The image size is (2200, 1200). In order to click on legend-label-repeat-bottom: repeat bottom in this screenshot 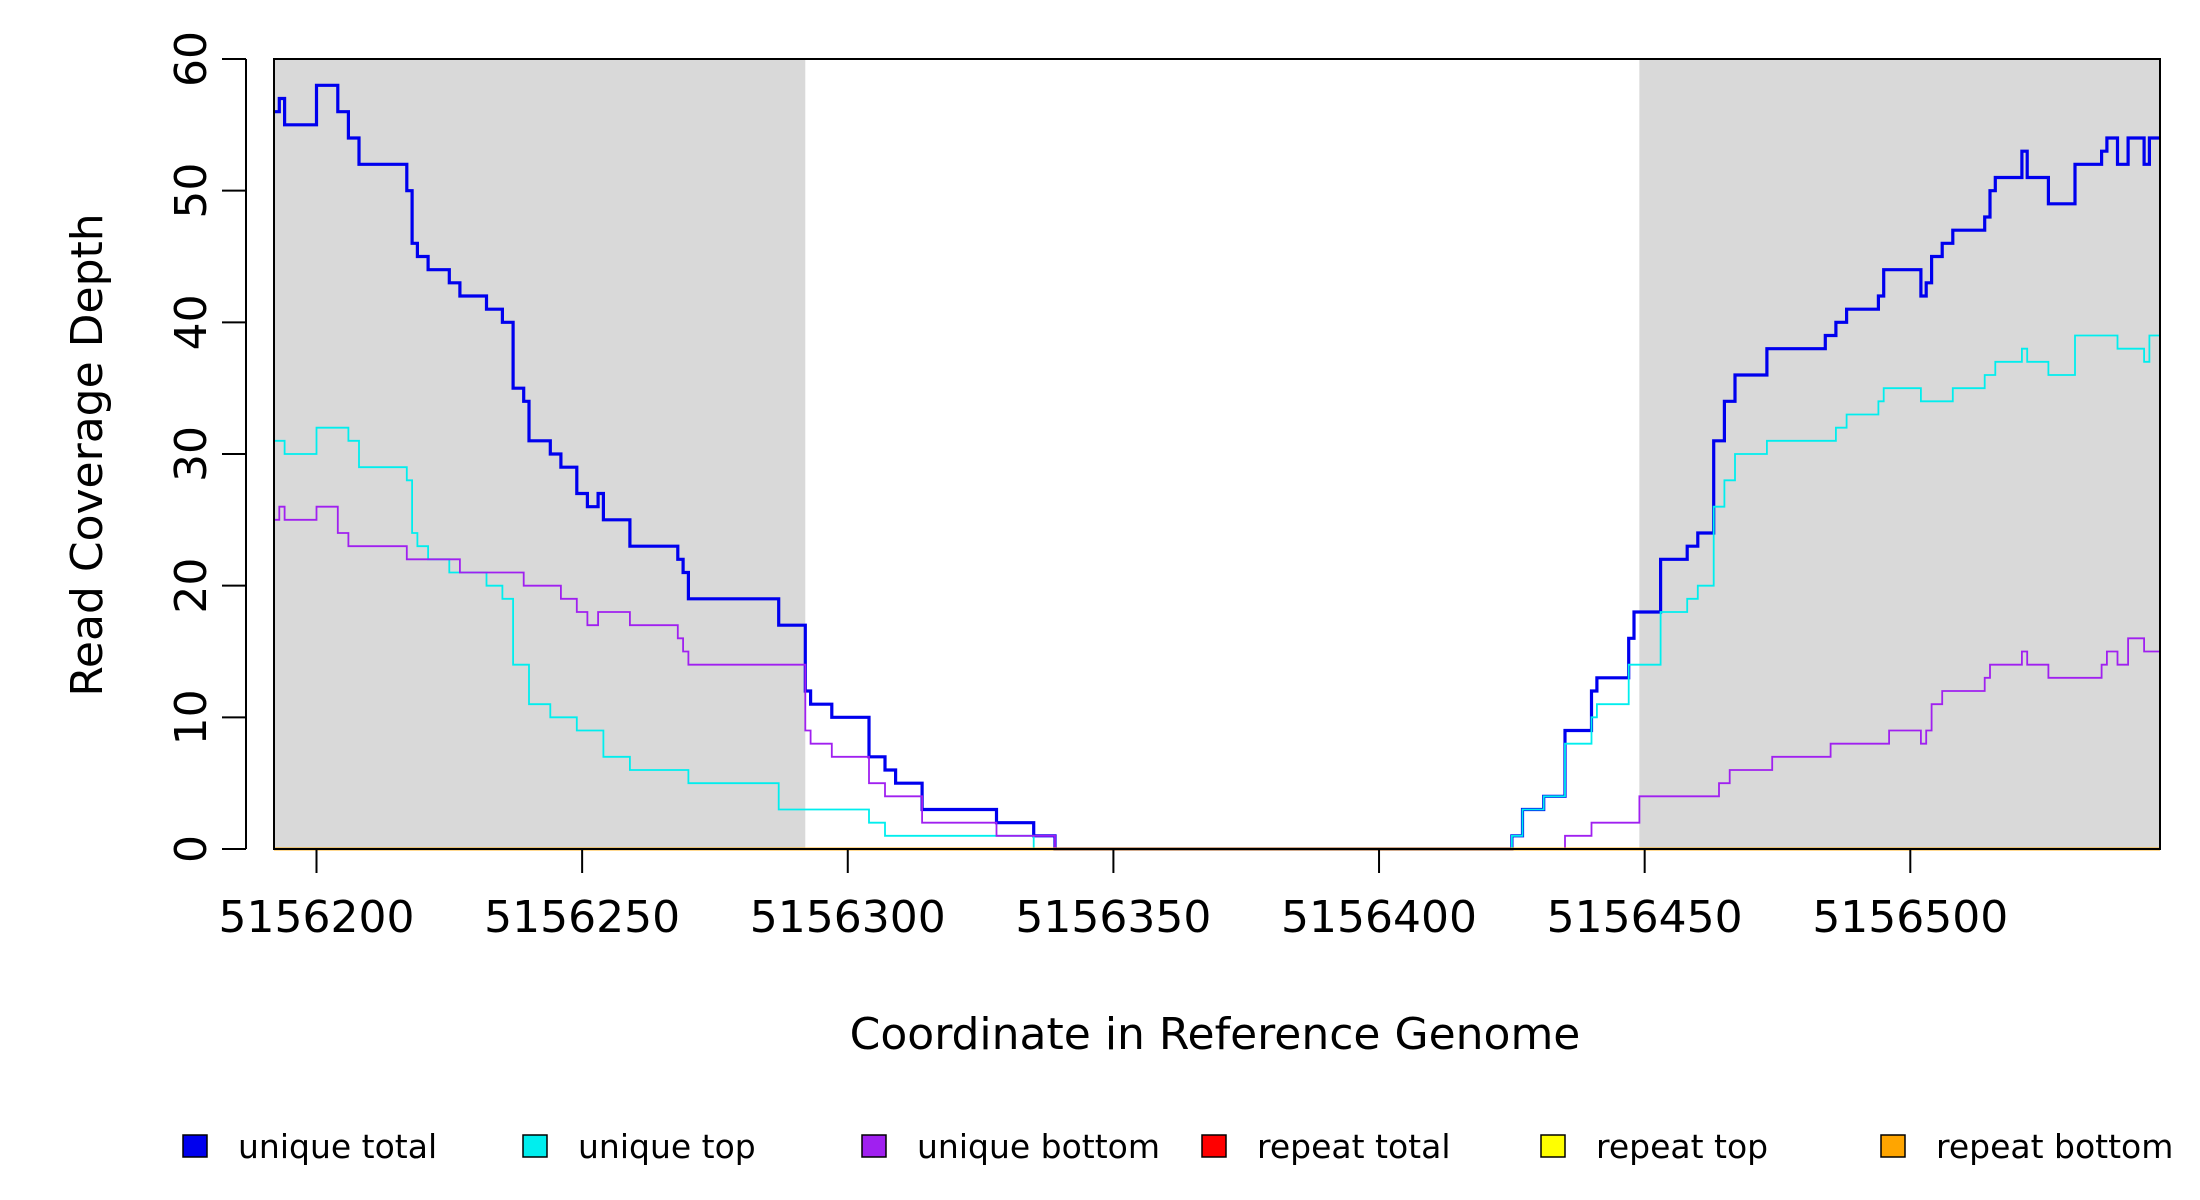, I will do `click(2054, 1146)`.